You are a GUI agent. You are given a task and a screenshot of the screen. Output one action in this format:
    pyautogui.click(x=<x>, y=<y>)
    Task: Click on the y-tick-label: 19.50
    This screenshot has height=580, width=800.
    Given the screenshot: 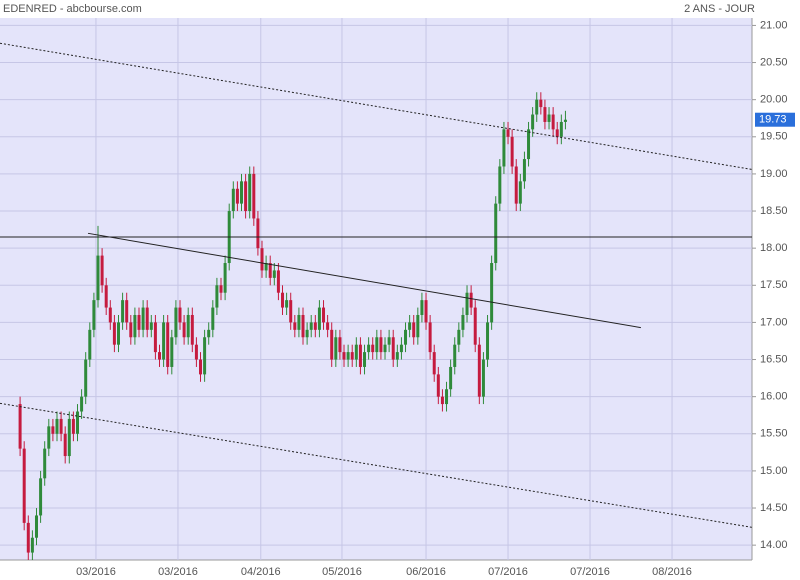 What is the action you would take?
    pyautogui.click(x=774, y=137)
    